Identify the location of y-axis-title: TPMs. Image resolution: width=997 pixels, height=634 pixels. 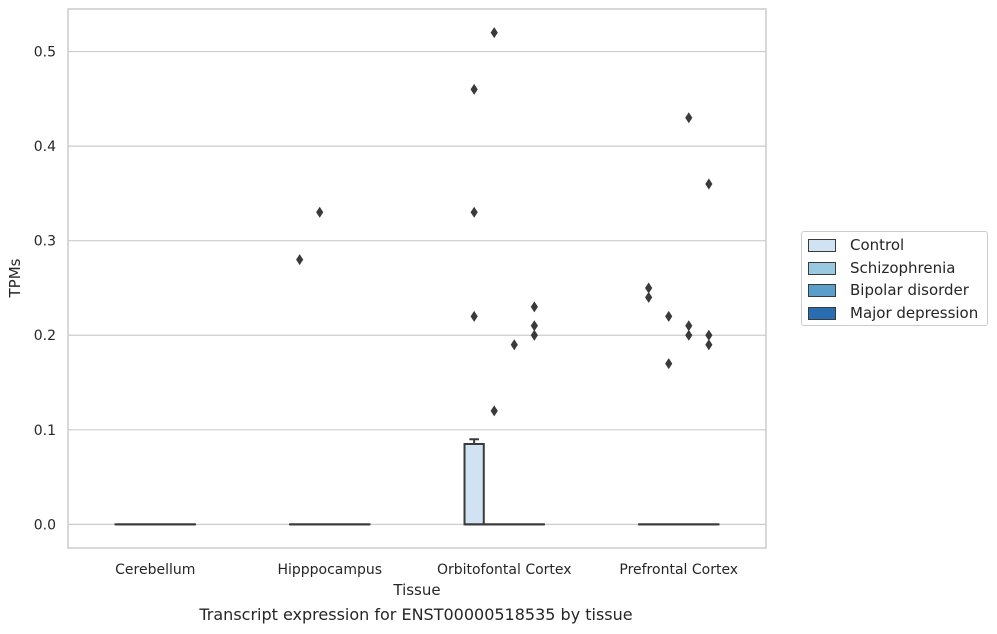
(15, 278).